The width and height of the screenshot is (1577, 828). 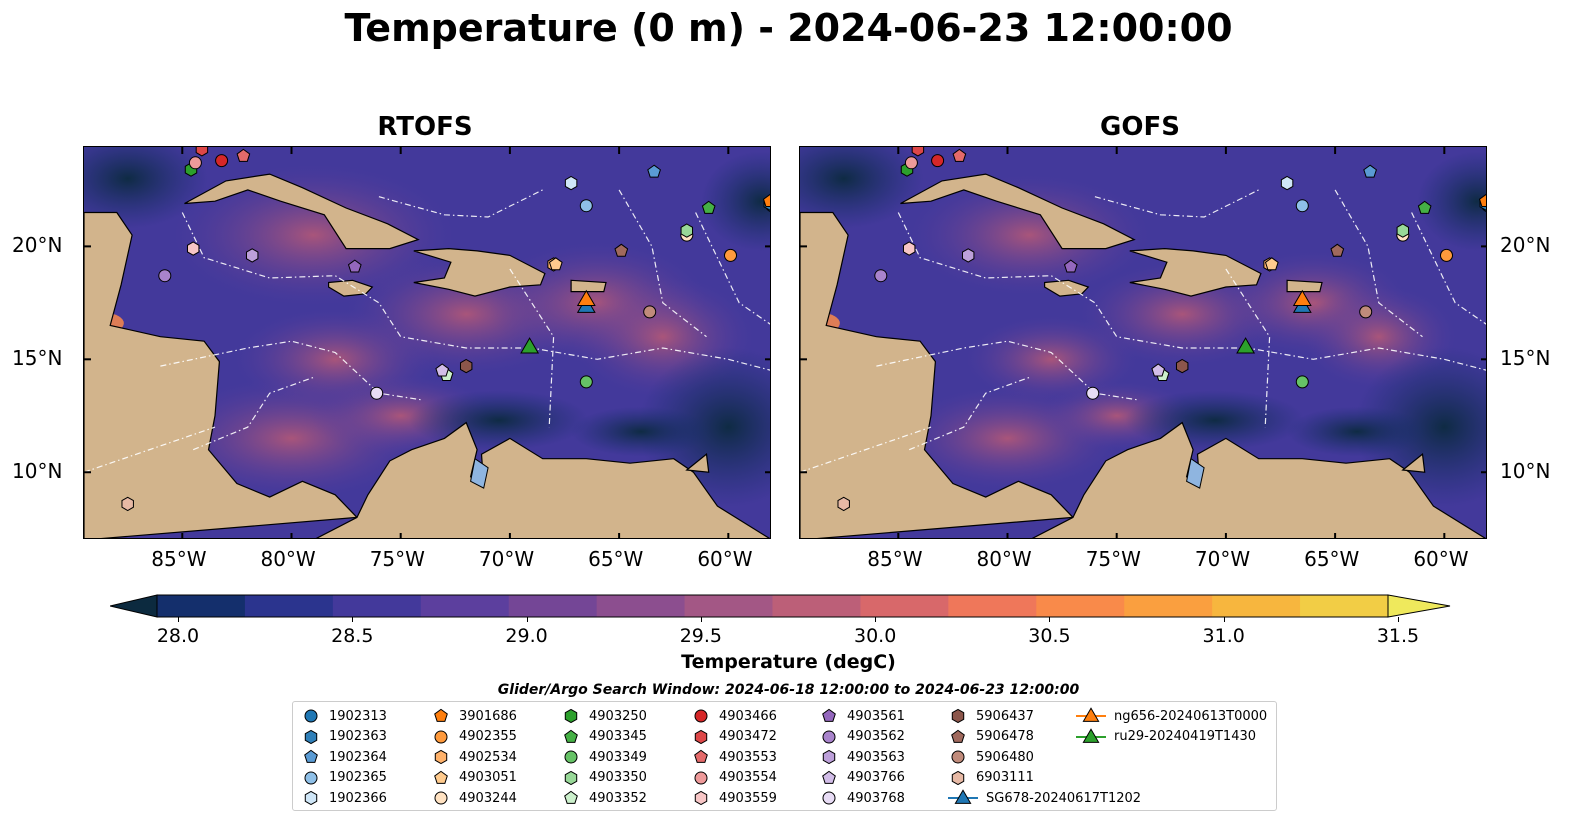 I want to click on legend-label: 3901686, so click(x=488, y=716).